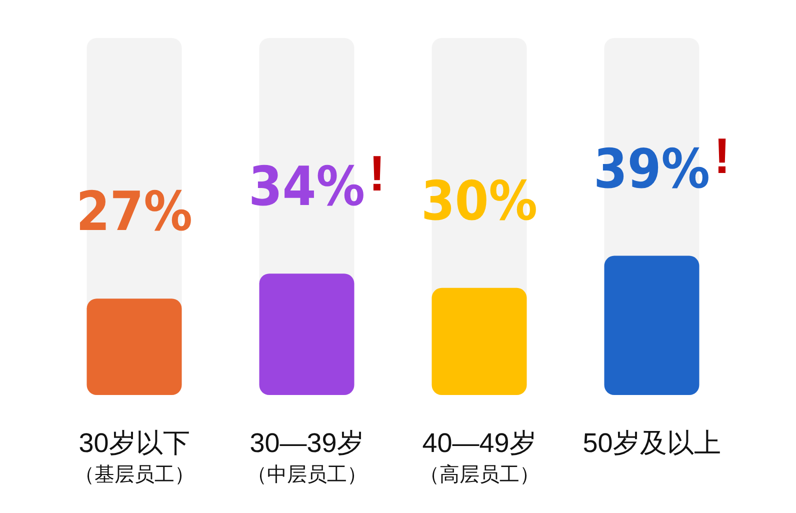 This screenshot has width=796, height=513. I want to click on x-tick-label: 30岁以下（基层员工）, so click(134, 457).